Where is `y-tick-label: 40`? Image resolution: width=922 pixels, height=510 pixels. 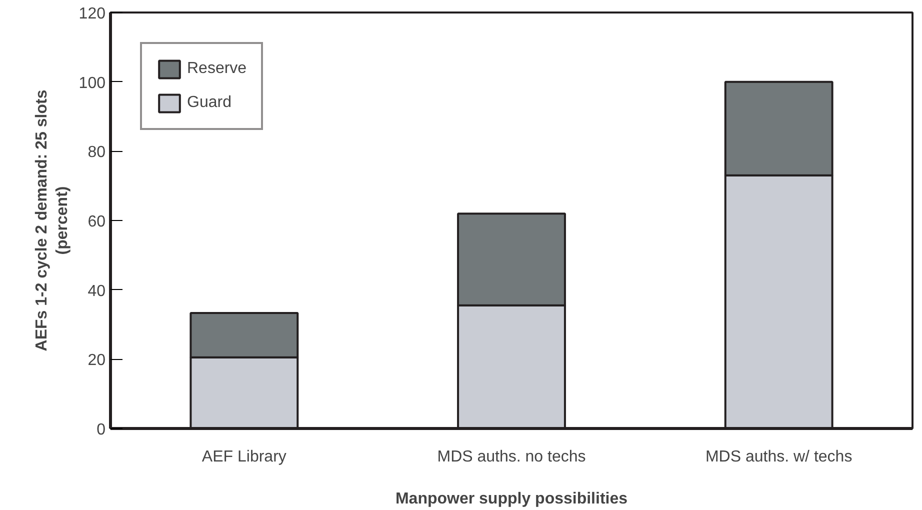 y-tick-label: 40 is located at coordinates (97, 291).